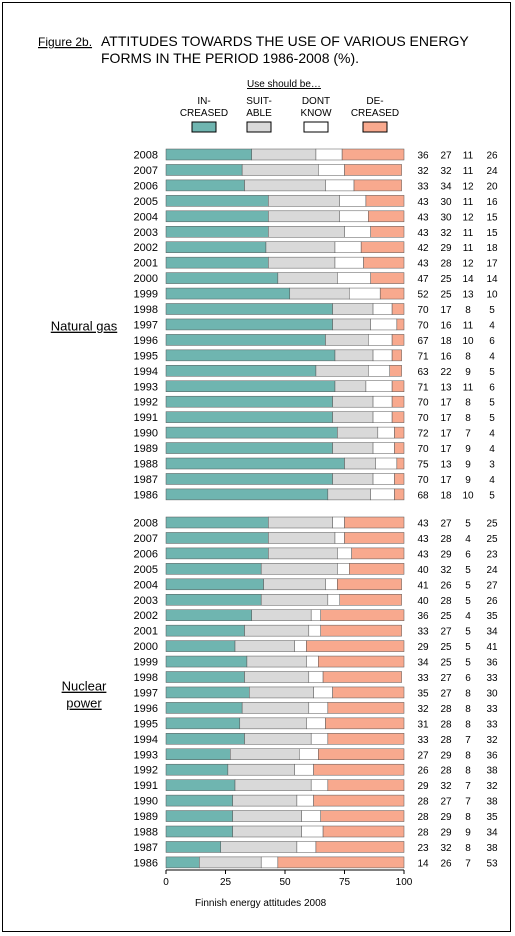  I want to click on data-label-suitable: 18, so click(446, 495).